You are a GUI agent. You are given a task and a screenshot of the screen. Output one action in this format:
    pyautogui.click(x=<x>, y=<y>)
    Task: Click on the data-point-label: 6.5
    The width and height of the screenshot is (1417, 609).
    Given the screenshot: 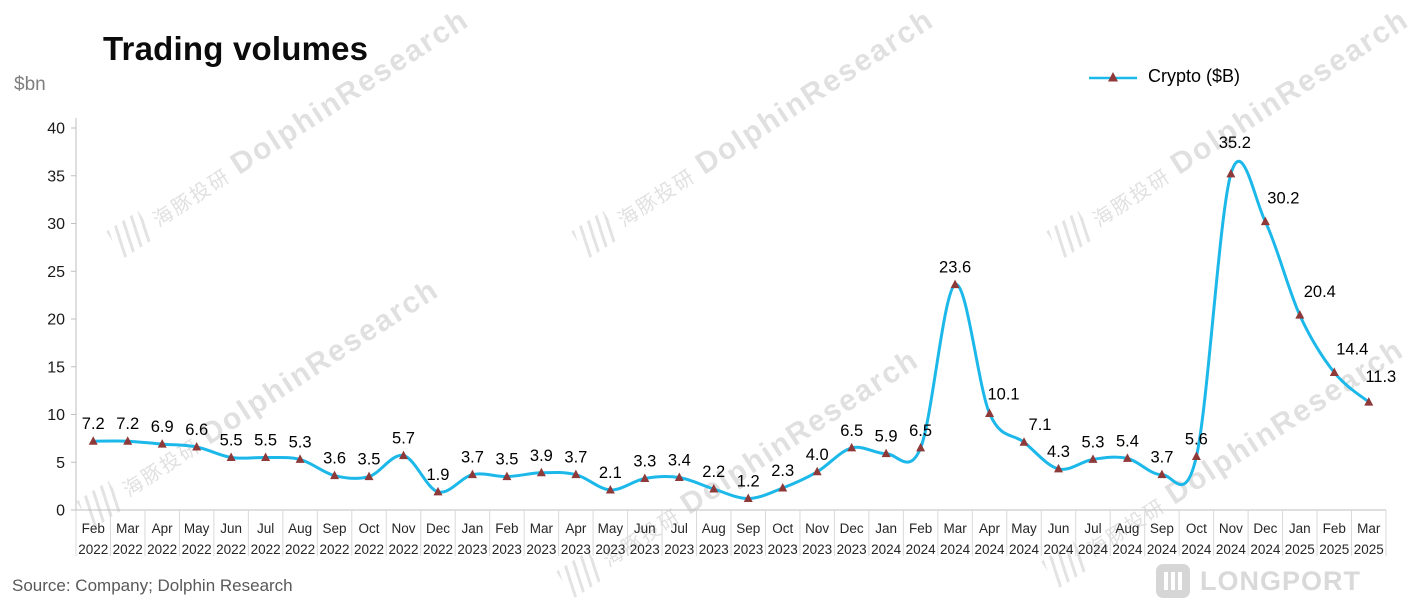 What is the action you would take?
    pyautogui.click(x=920, y=431)
    